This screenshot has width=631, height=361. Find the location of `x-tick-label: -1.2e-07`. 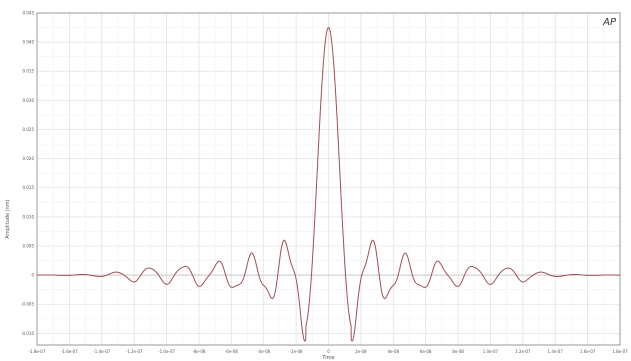

x-tick-label: -1.2e-07 is located at coordinates (134, 351).